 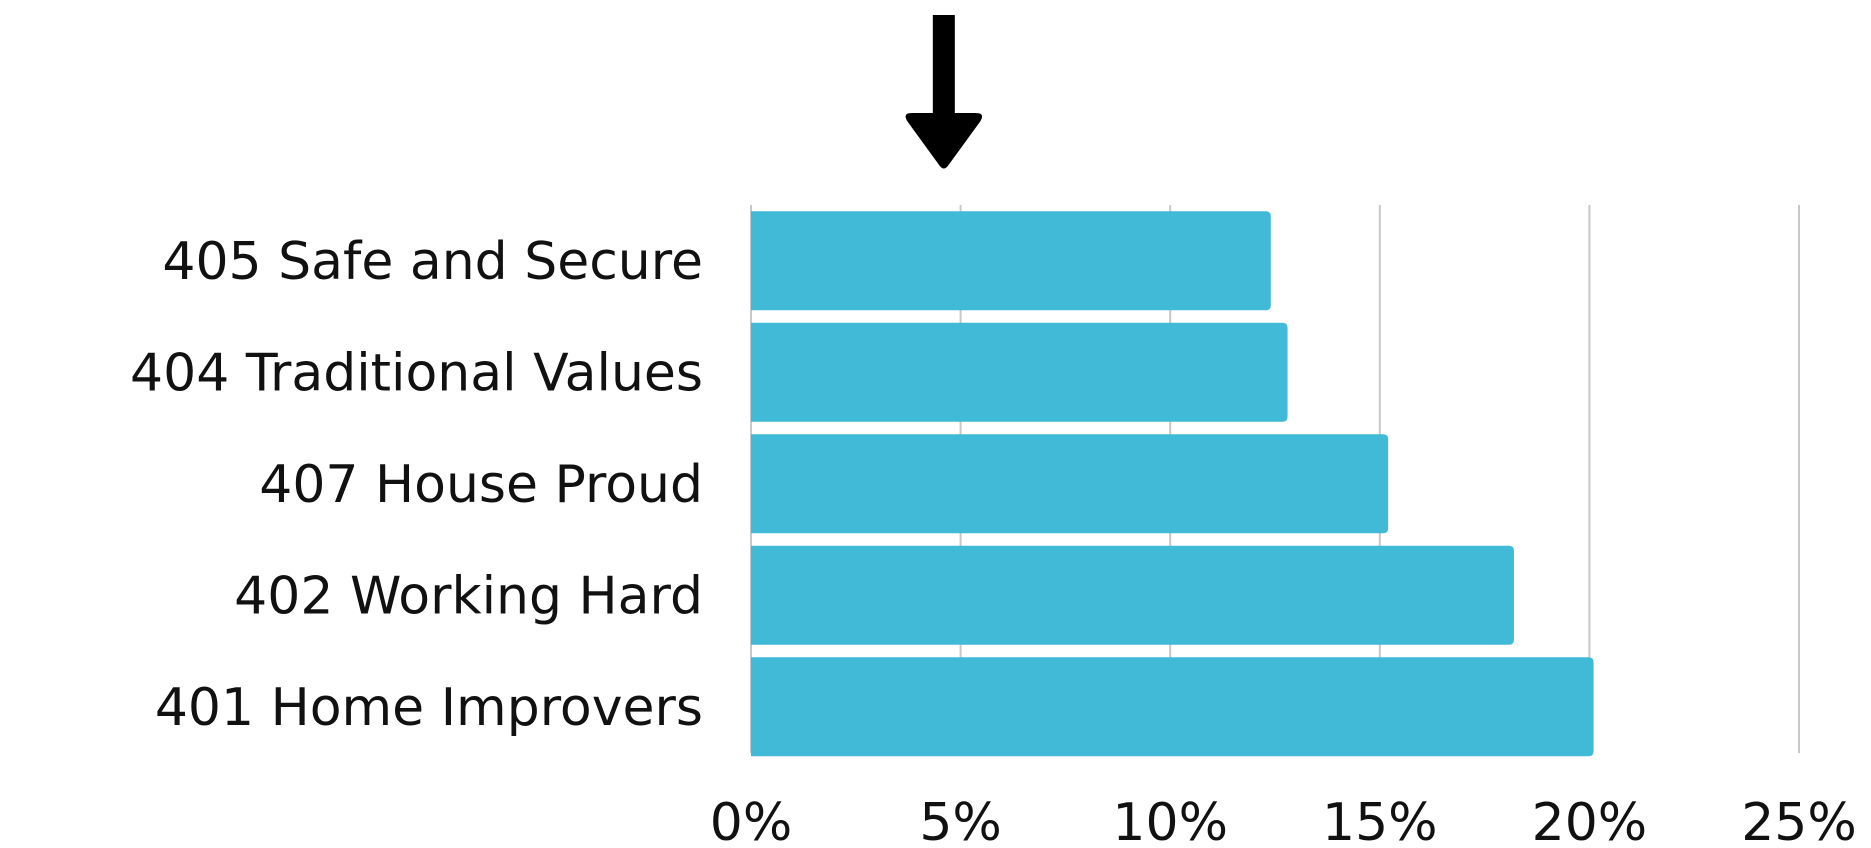 What do you see at coordinates (1170, 820) in the screenshot?
I see `x-tick-label: 10%` at bounding box center [1170, 820].